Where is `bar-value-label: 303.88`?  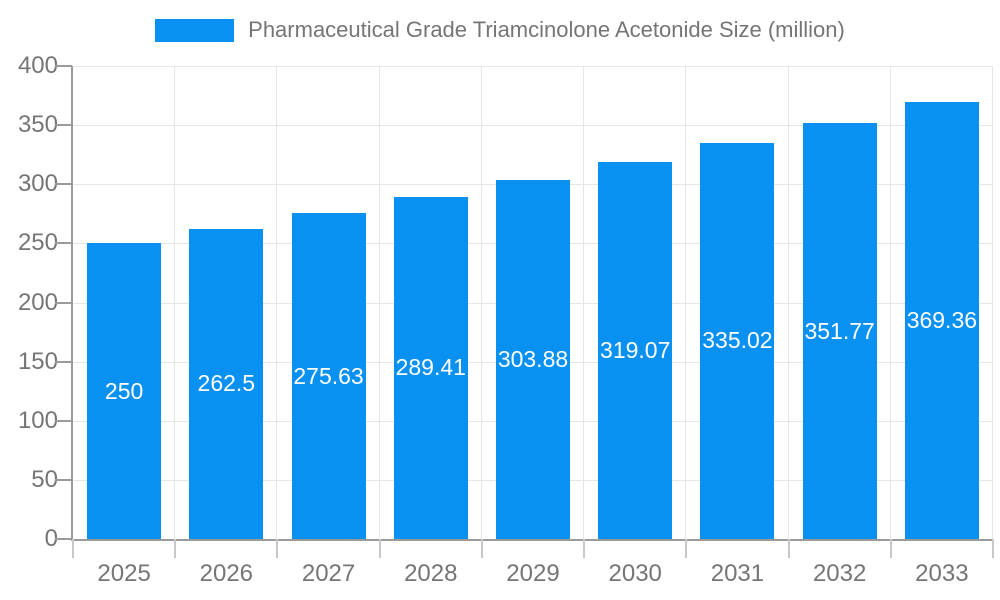 bar-value-label: 303.88 is located at coordinates (533, 358).